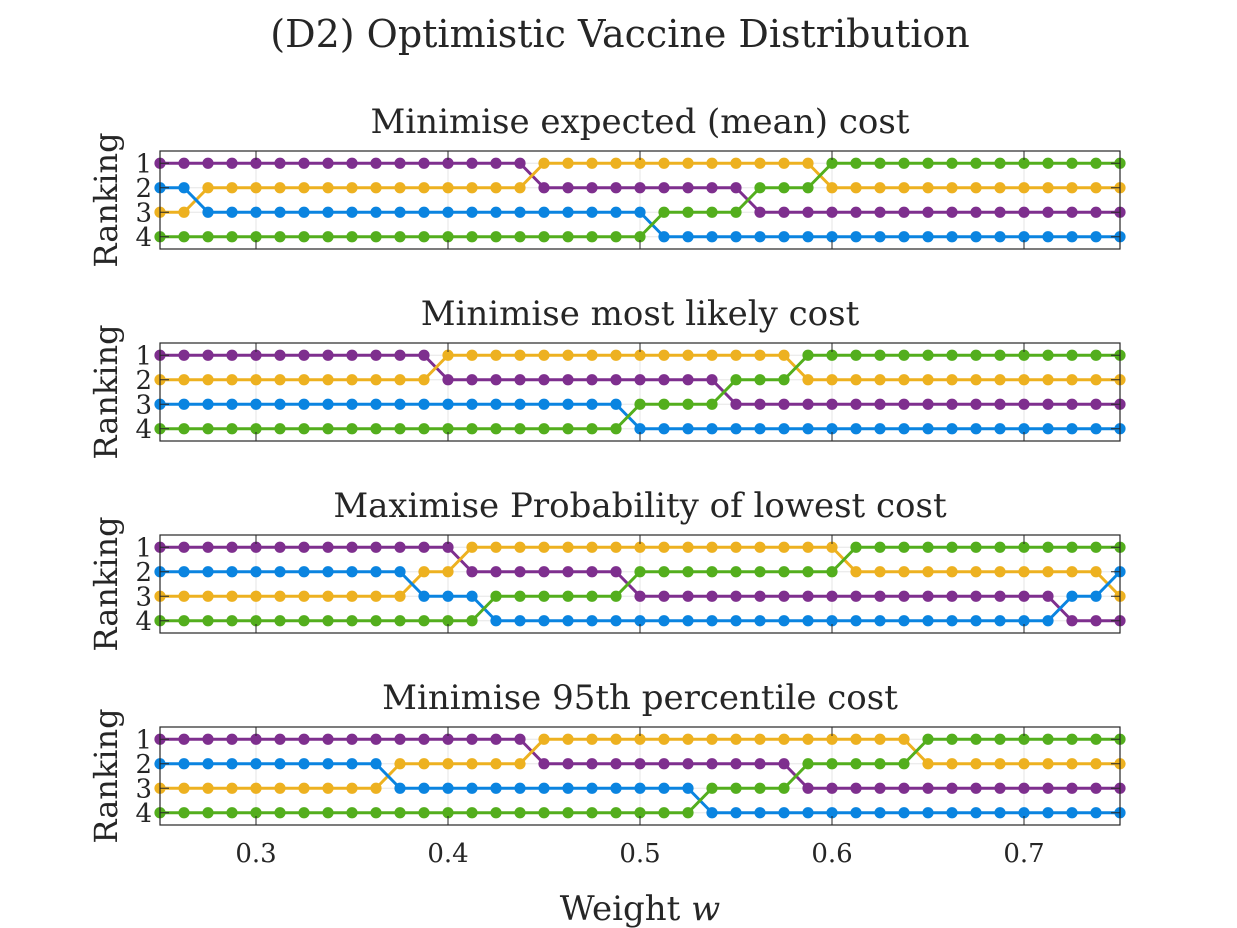 This screenshot has height=928, width=1237. I want to click on subplot-4-y-tick-label: 1, so click(143, 740).